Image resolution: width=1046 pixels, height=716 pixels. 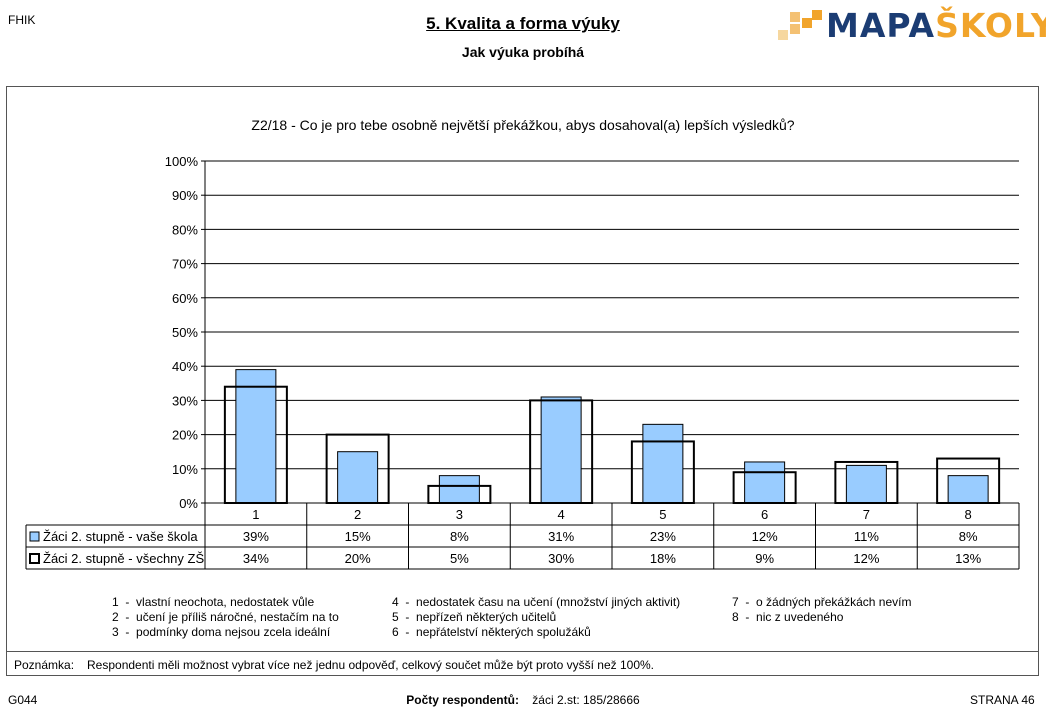 I want to click on mapa-skoly-logo: MAPAŠKOLY, so click(x=911, y=26).